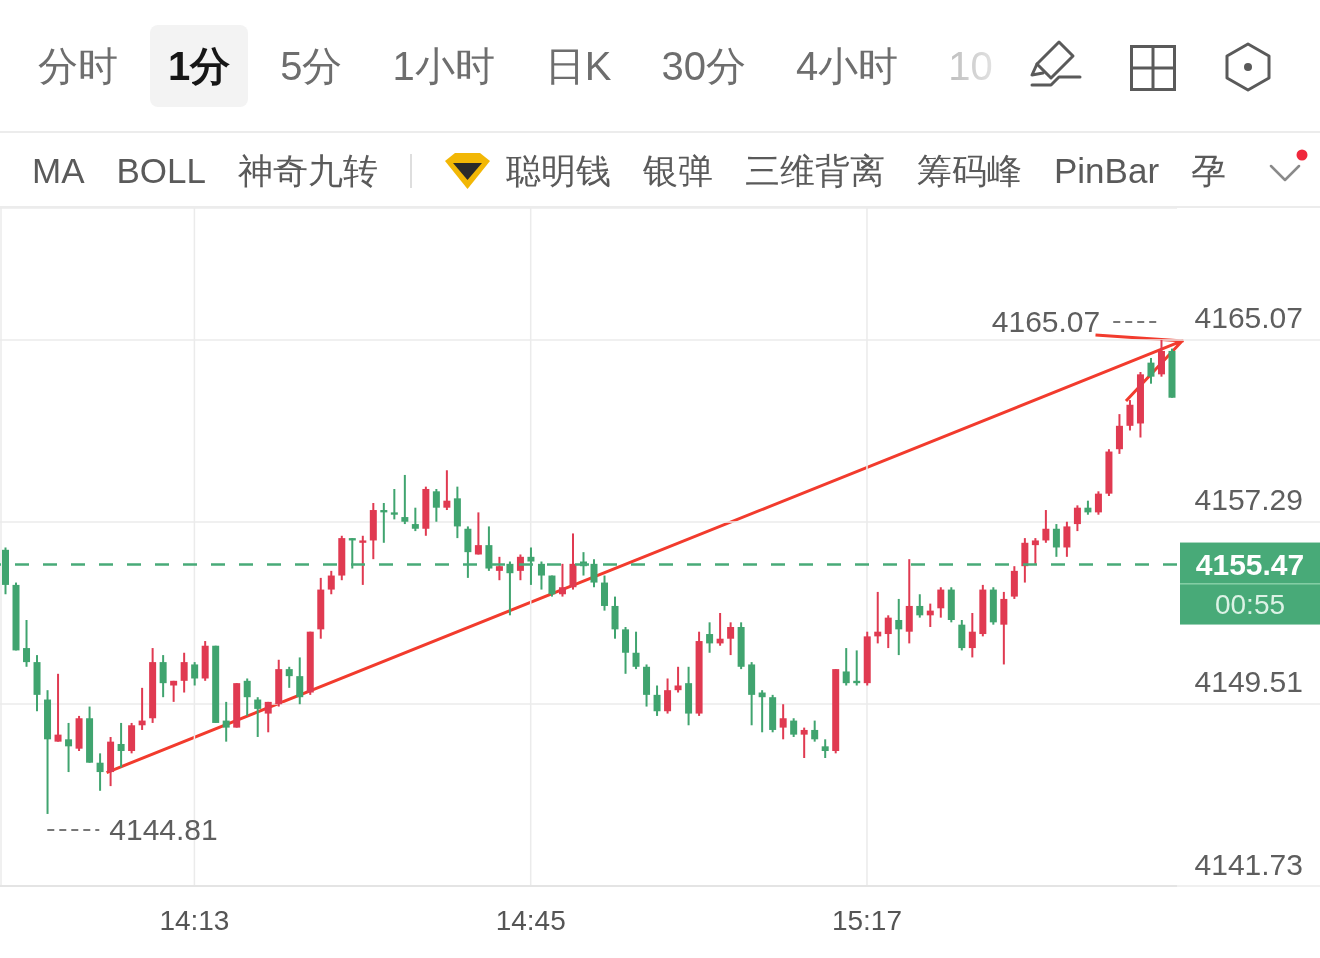 This screenshot has width=1320, height=958. Describe the element at coordinates (678, 170) in the screenshot. I see `text: 银弹` at that location.